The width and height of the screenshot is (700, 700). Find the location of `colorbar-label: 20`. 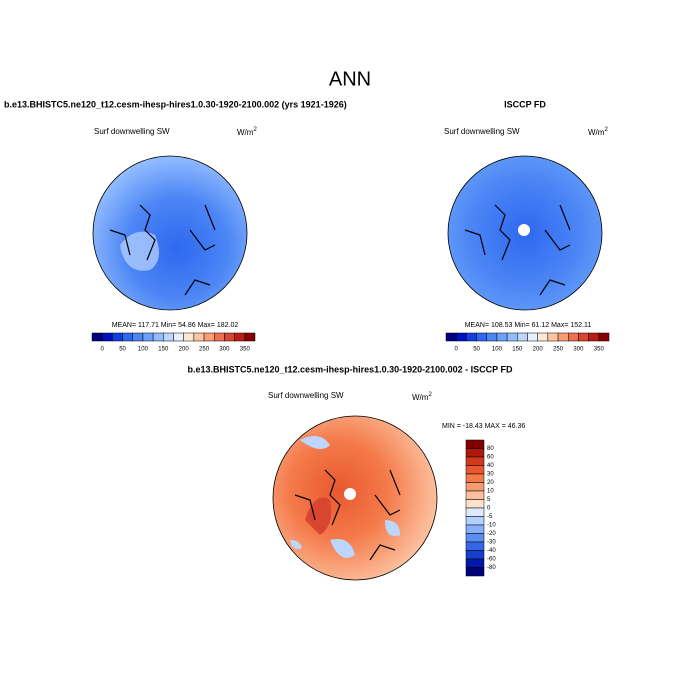

colorbar-label: 20 is located at coordinates (490, 483).